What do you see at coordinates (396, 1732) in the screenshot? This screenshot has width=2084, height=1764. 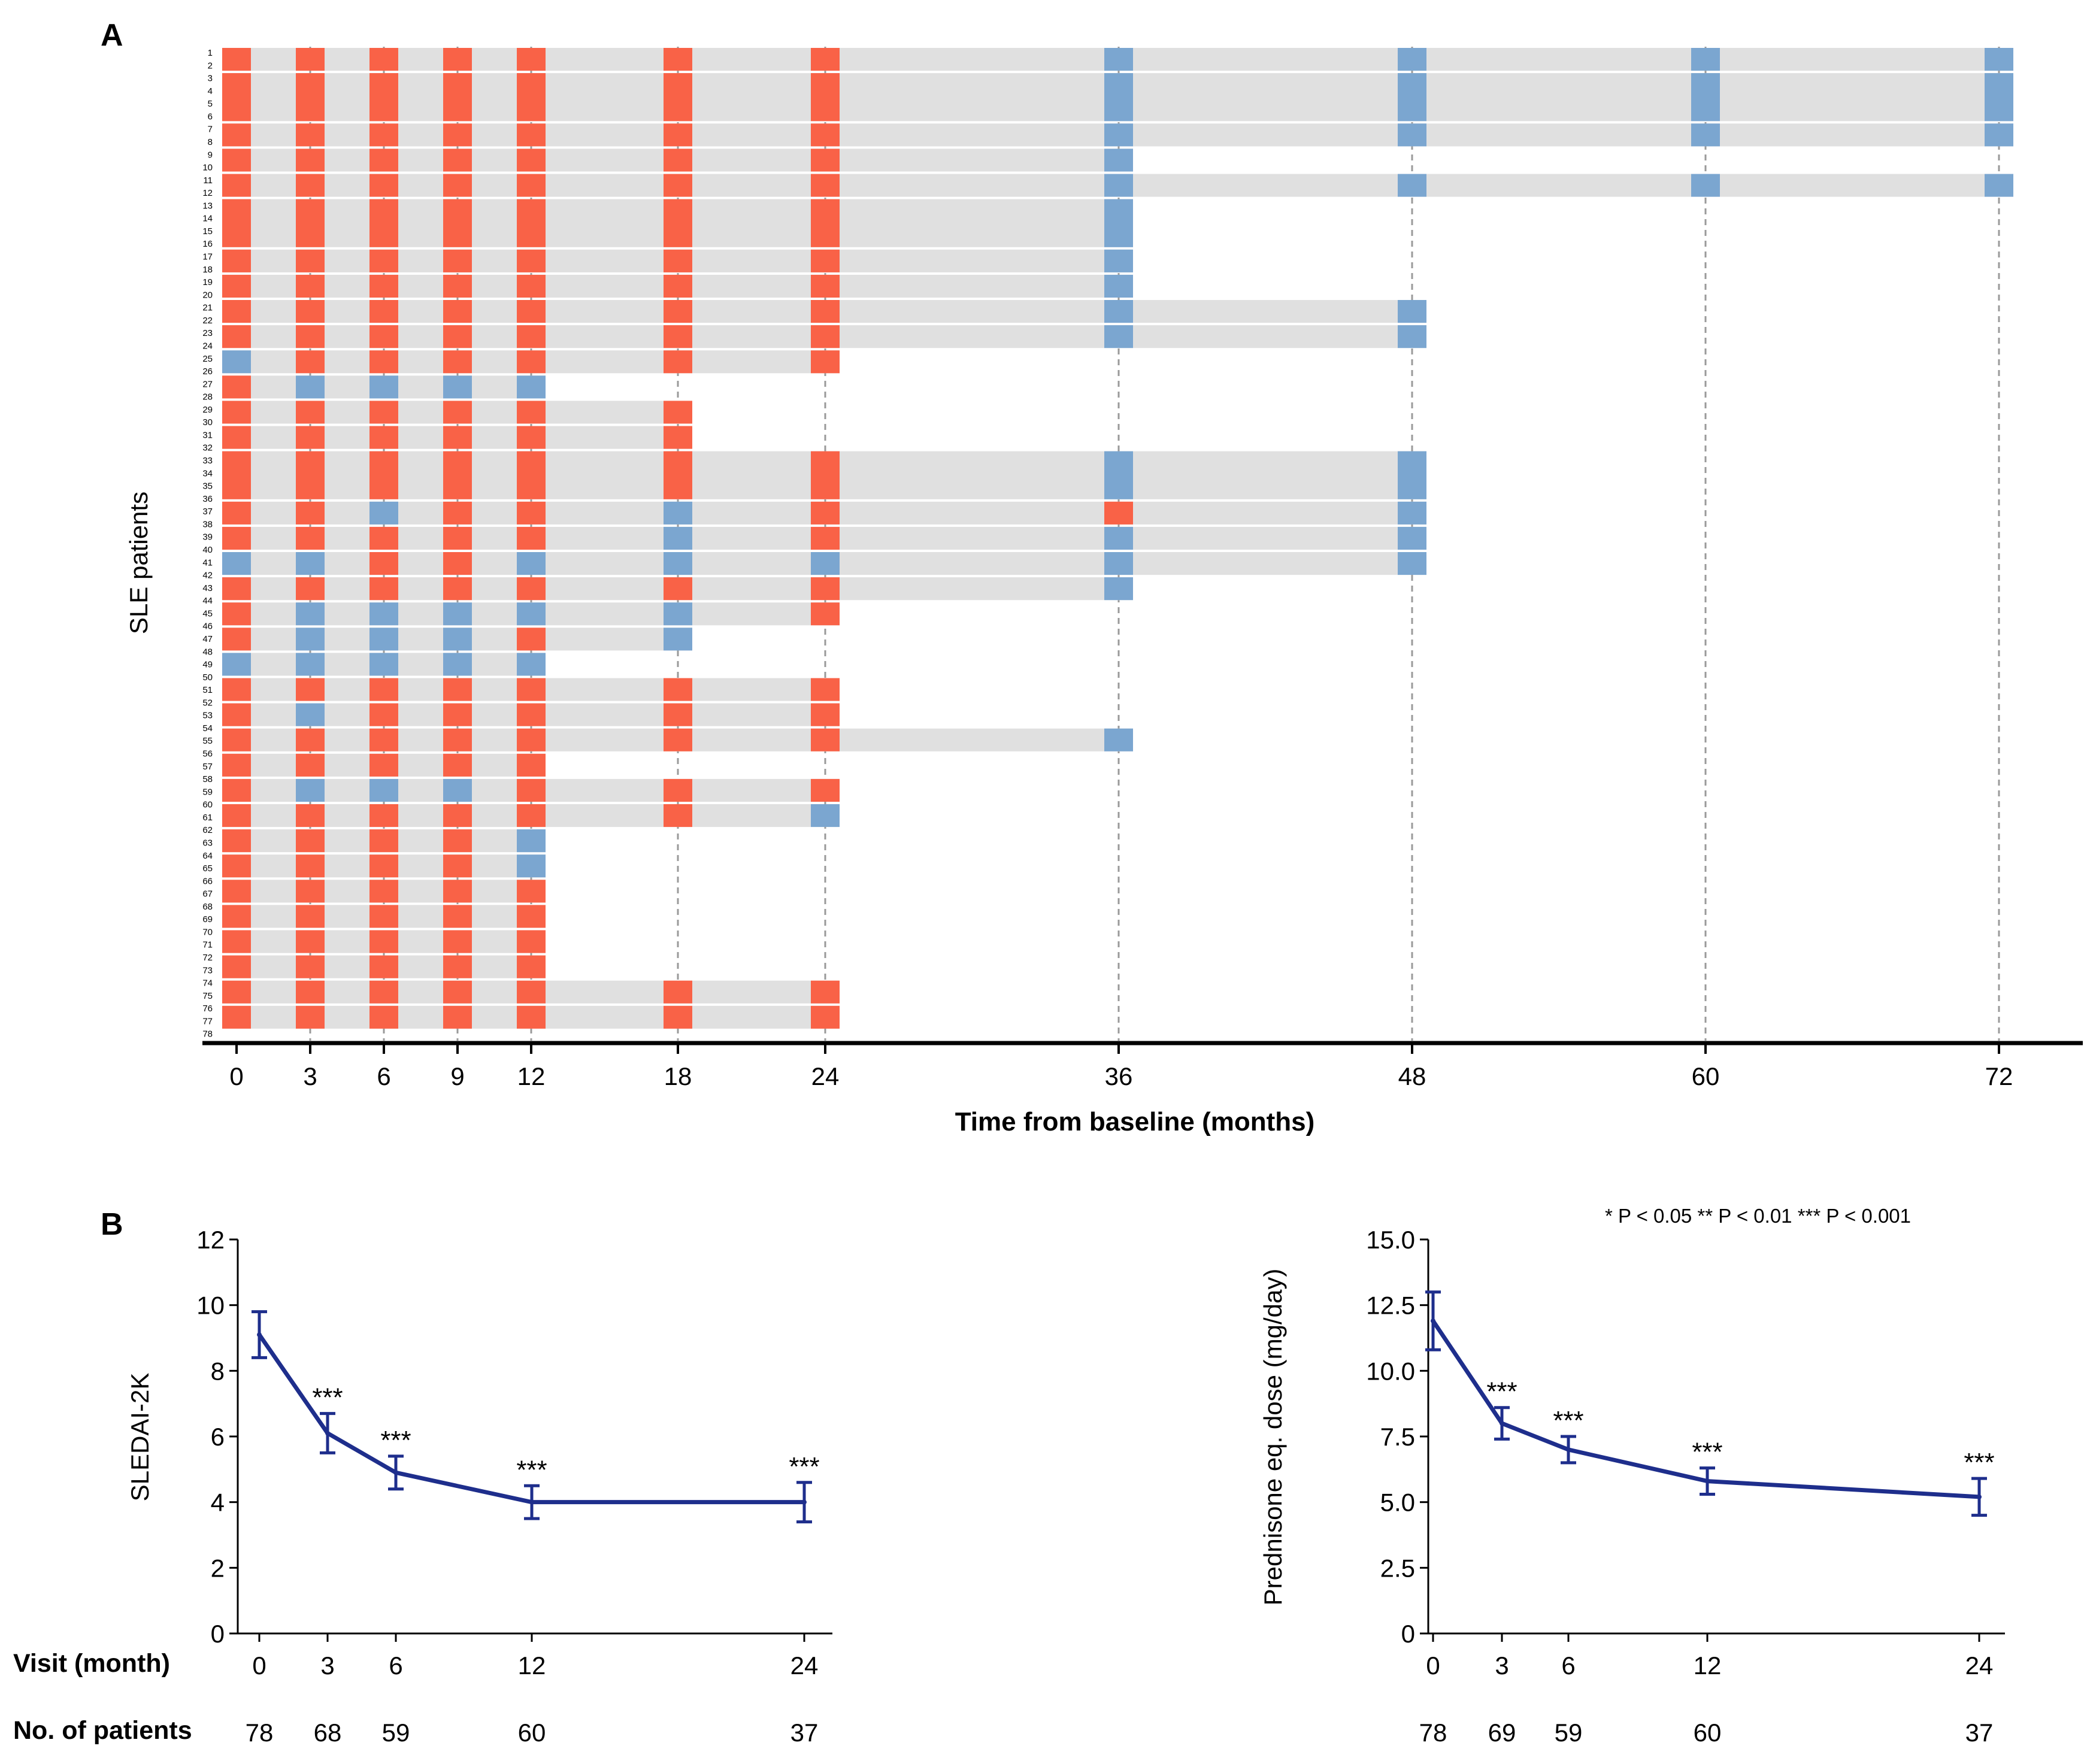 I see `patient-count-label: 59` at bounding box center [396, 1732].